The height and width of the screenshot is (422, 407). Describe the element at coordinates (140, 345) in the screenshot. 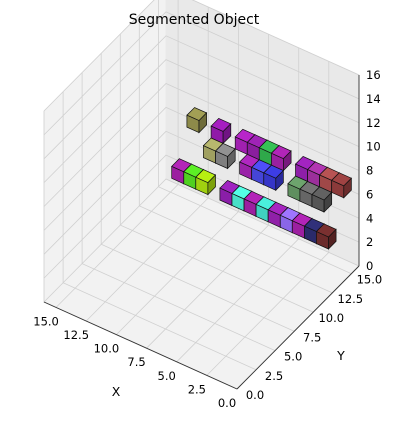

I see `x-axis-line` at that location.